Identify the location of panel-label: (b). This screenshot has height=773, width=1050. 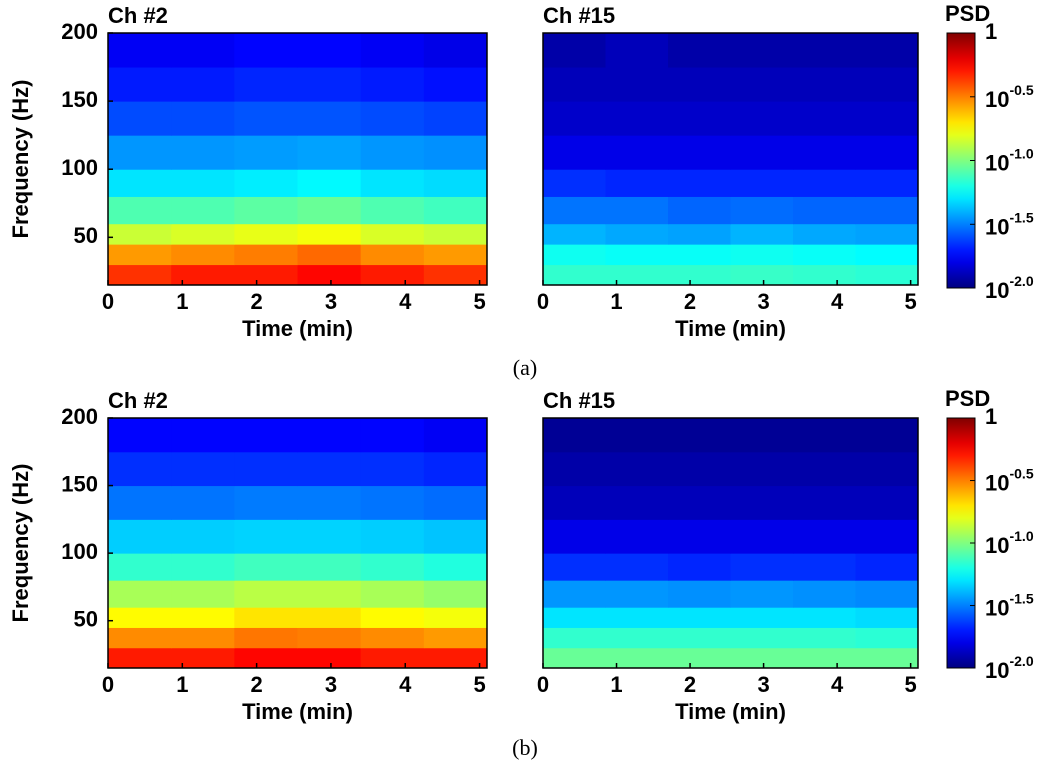
(525, 747).